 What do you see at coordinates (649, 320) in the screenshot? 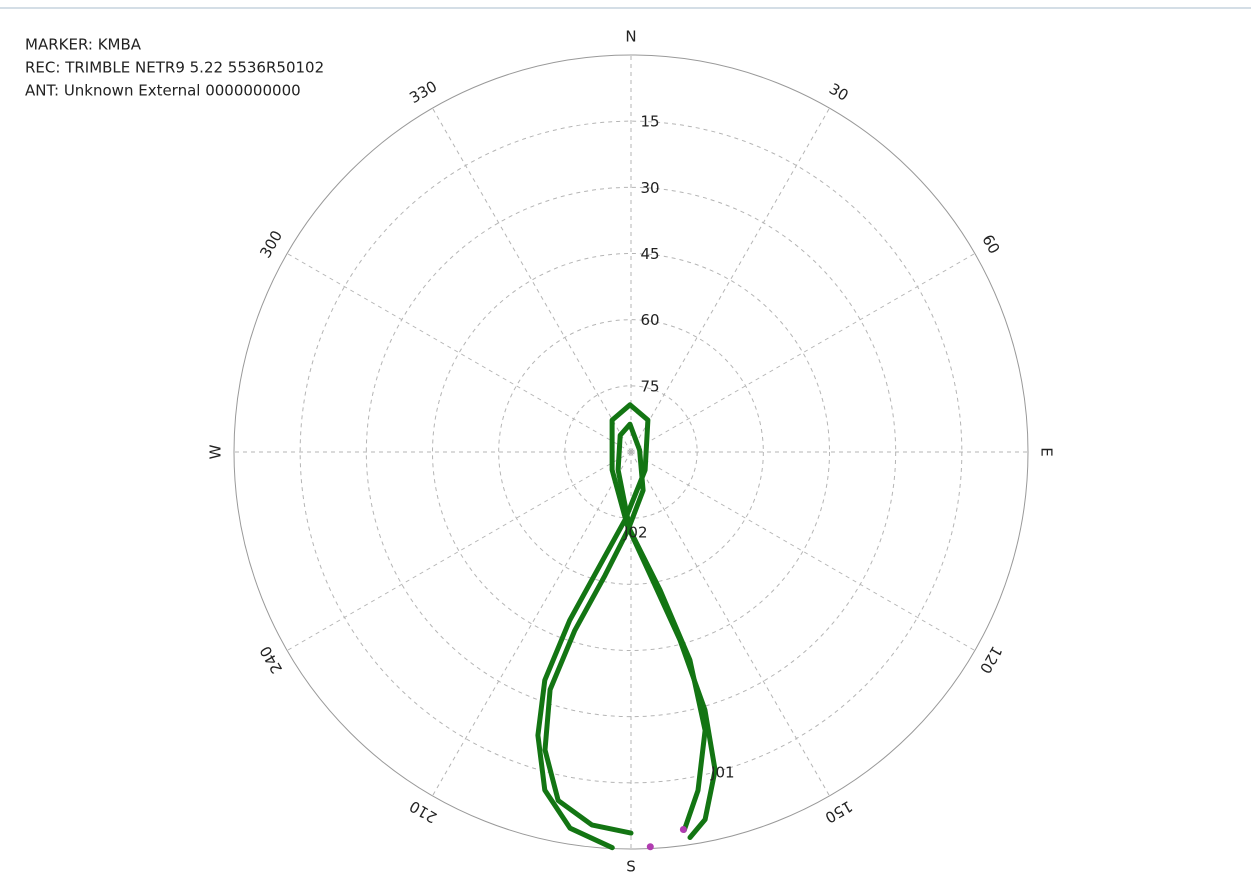
I see `elevation-label: 60` at bounding box center [649, 320].